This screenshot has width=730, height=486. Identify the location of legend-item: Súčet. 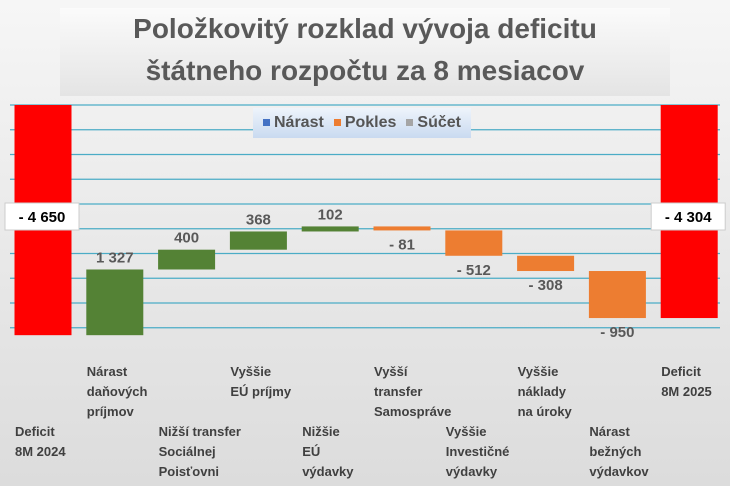
(433, 123).